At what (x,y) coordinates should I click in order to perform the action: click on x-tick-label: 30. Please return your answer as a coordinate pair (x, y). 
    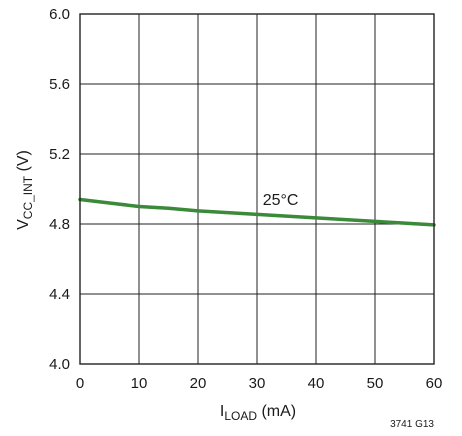
    Looking at the image, I should click on (257, 383).